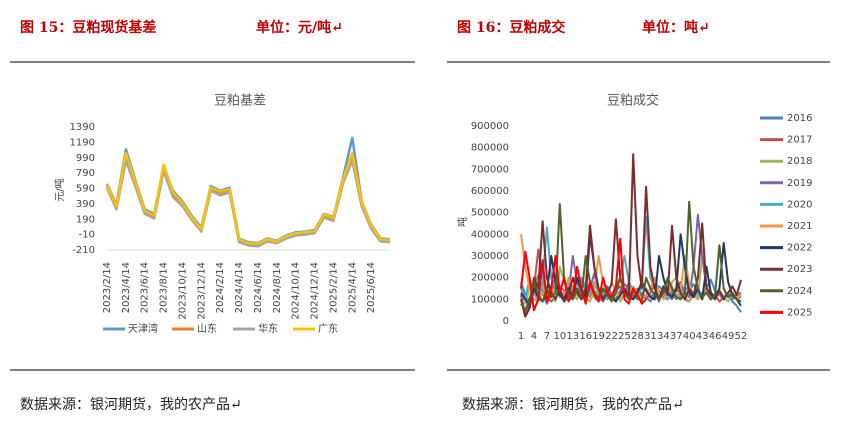 The image size is (850, 434). What do you see at coordinates (85, 173) in the screenshot?
I see `y-tick-label: 790` at bounding box center [85, 173].